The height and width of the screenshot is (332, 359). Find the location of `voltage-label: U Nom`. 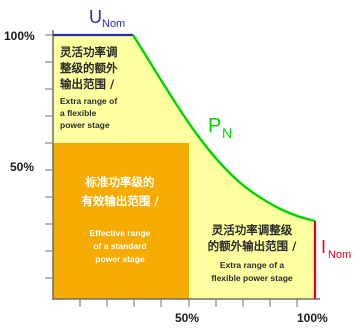

voltage-label: U Nom is located at coordinates (107, 18).